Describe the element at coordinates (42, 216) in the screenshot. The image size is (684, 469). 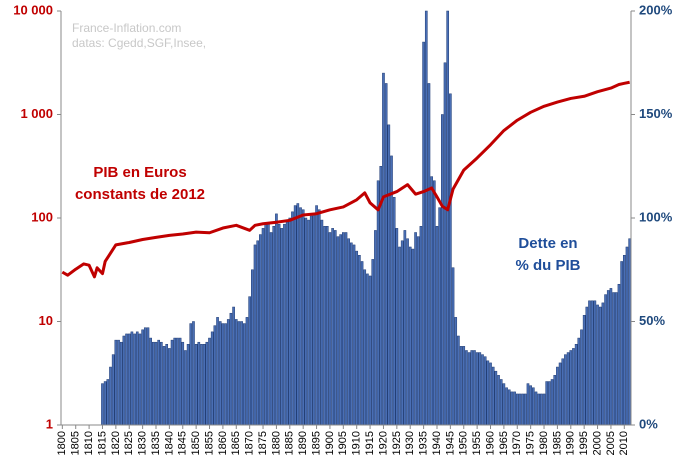
I see `y-tick-label: 100` at that location.